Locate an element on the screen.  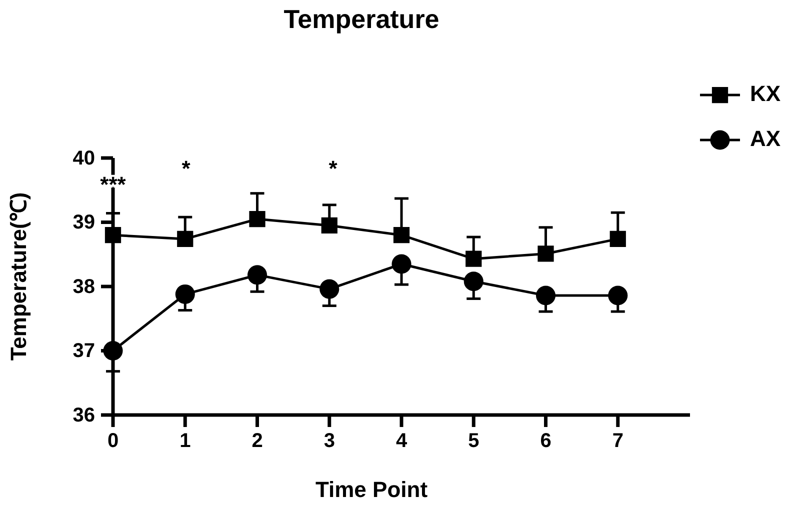
x-tick-label: 0 is located at coordinates (113, 441).